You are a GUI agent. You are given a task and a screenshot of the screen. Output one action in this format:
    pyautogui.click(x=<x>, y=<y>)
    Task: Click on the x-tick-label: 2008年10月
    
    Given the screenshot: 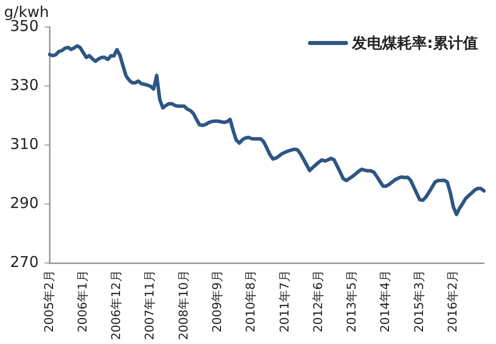 What is the action you would take?
    pyautogui.click(x=183, y=305)
    